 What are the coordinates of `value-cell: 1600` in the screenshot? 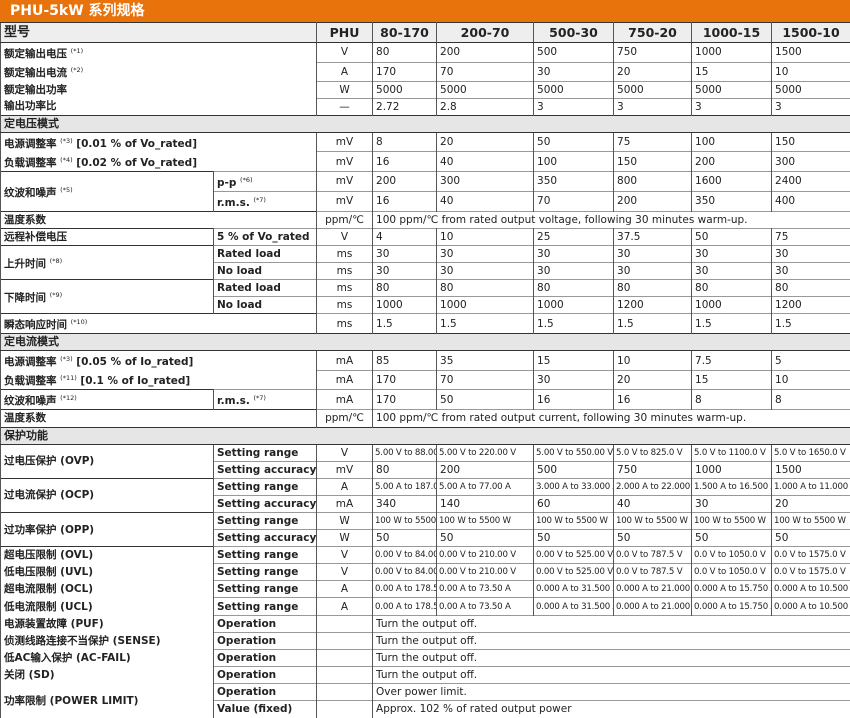 It's located at (732, 181).